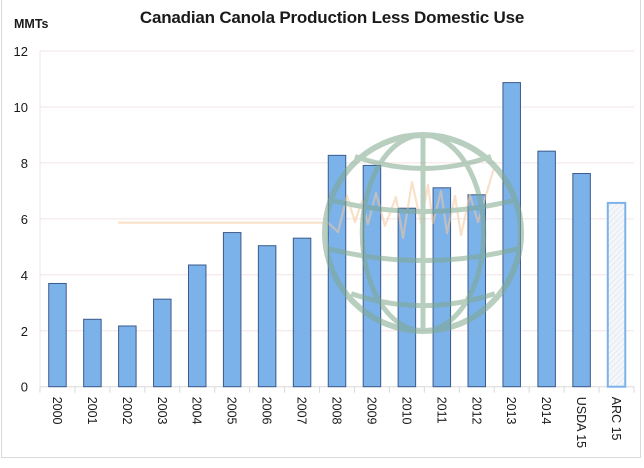 This screenshot has width=644, height=468. What do you see at coordinates (197, 326) in the screenshot?
I see `bar-2004` at bounding box center [197, 326].